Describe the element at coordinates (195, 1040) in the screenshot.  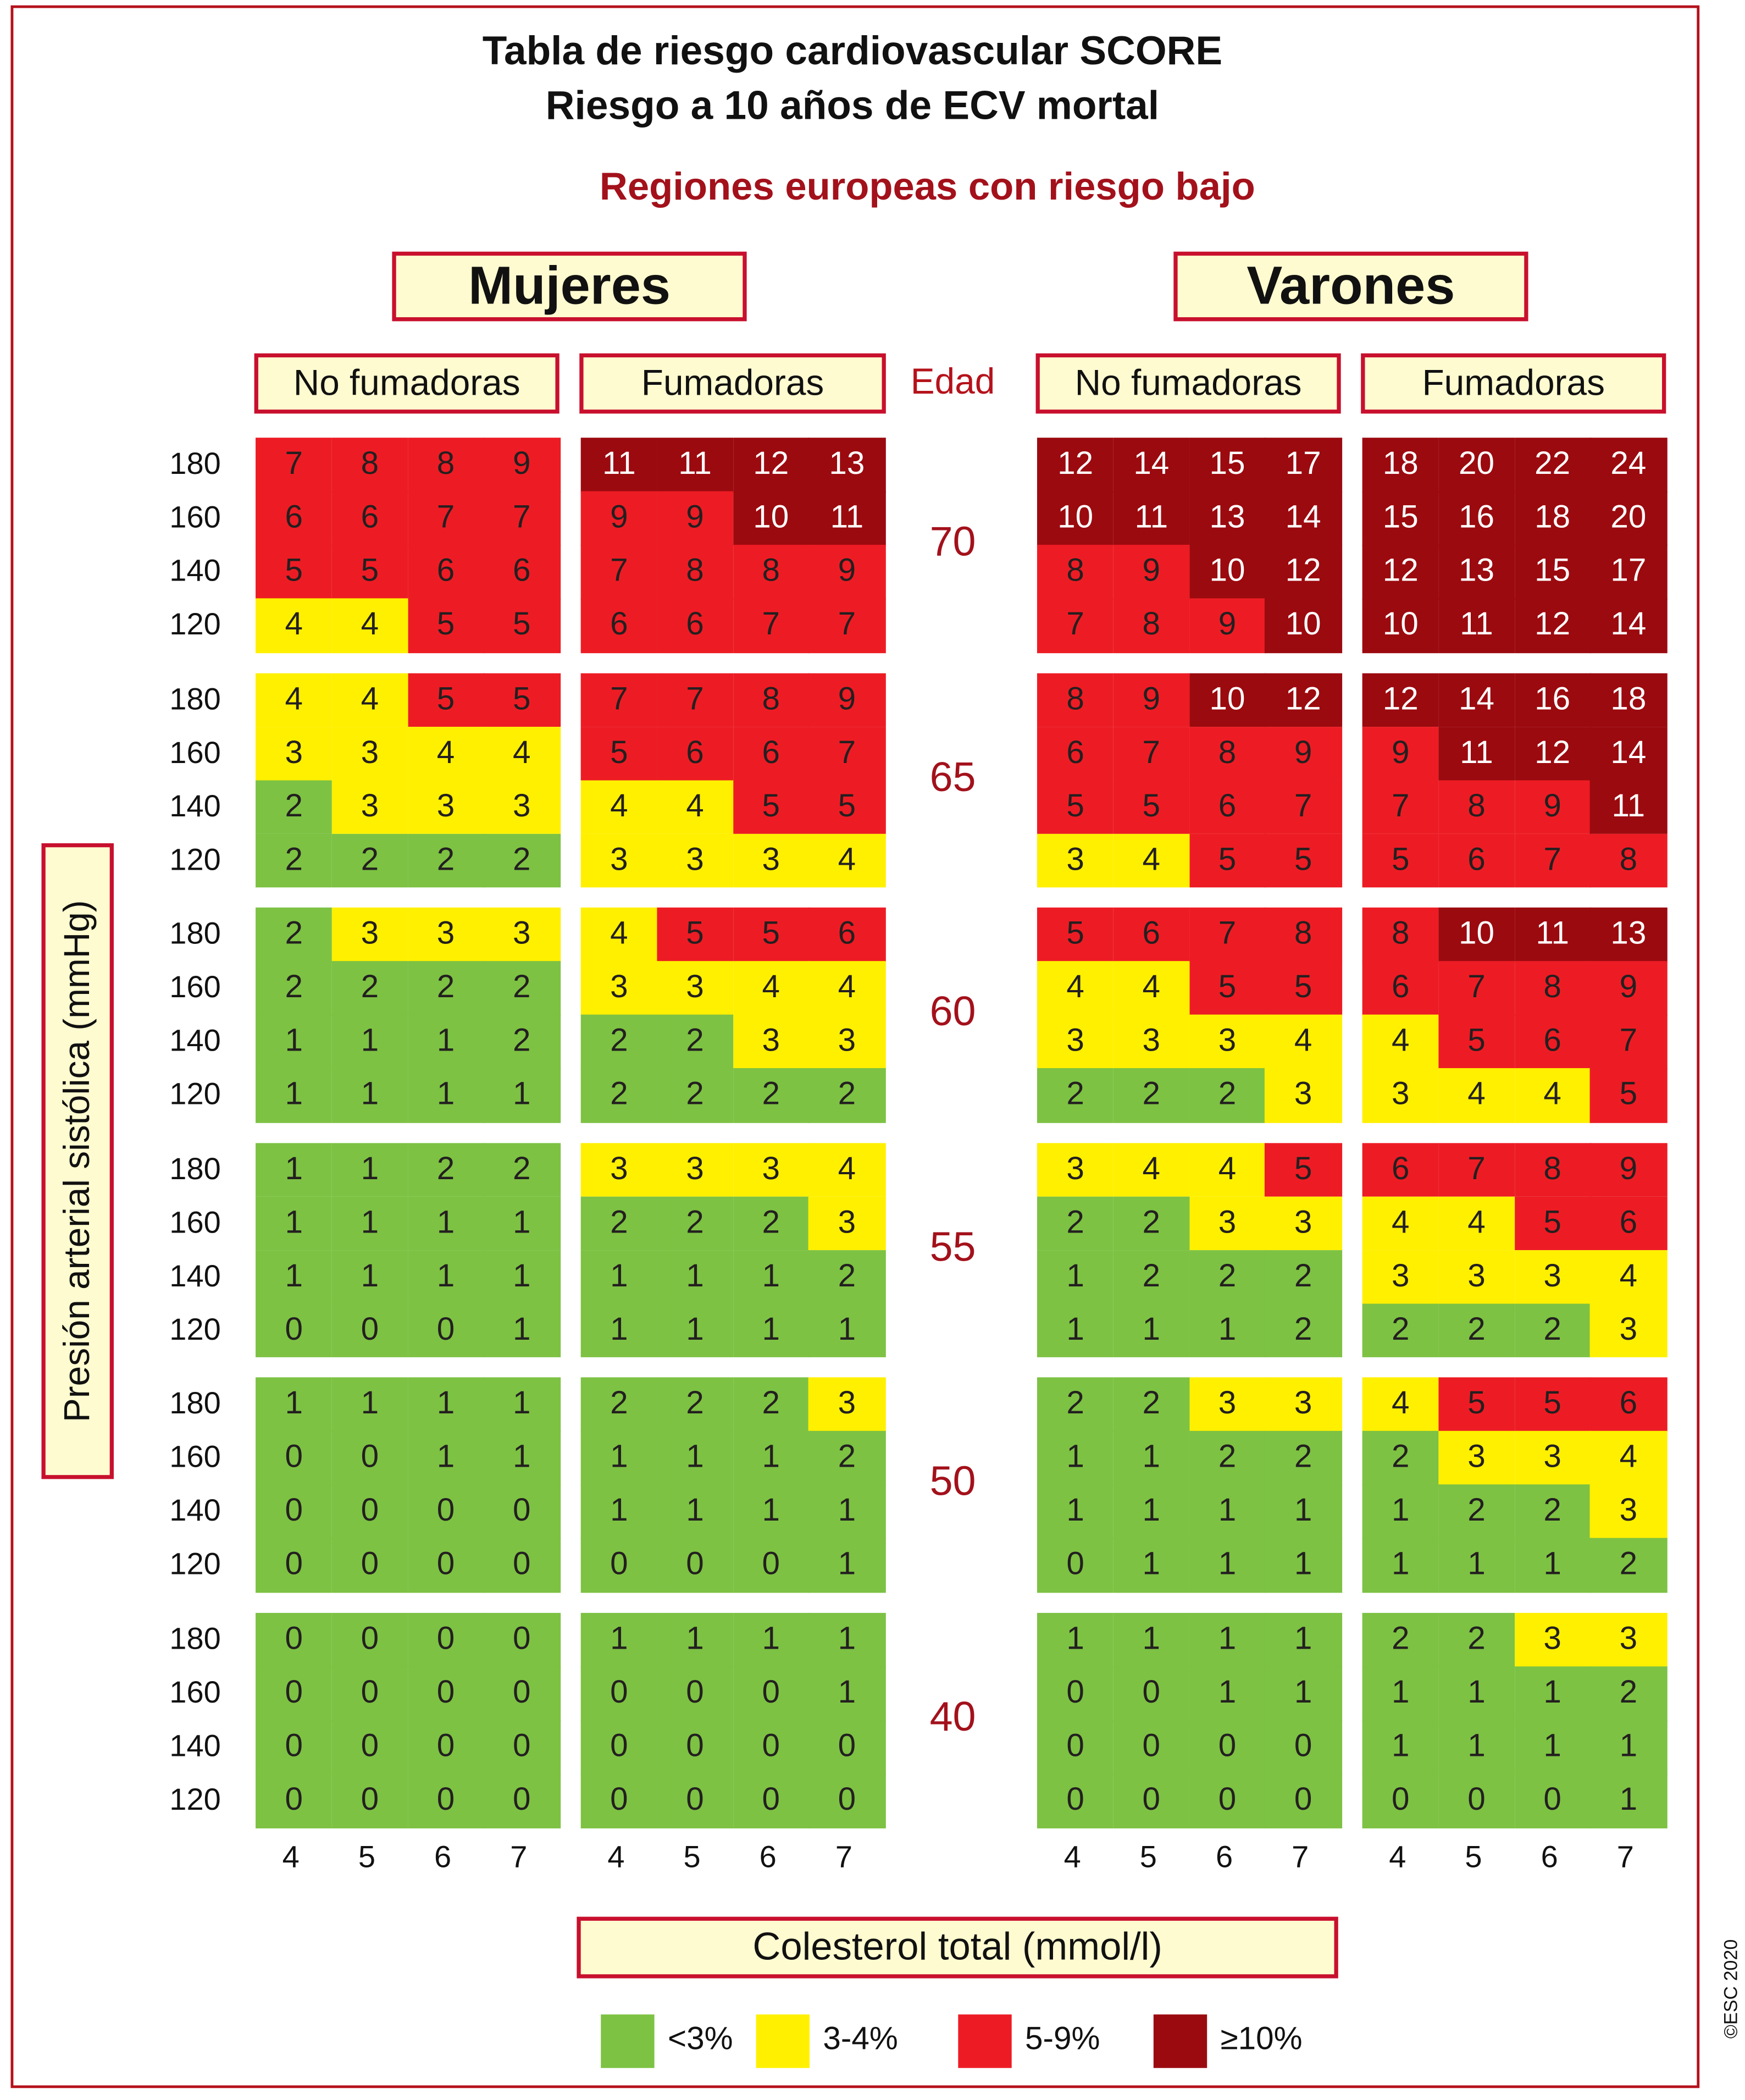
I see `systolic-bp-tick-label: 140` at that location.